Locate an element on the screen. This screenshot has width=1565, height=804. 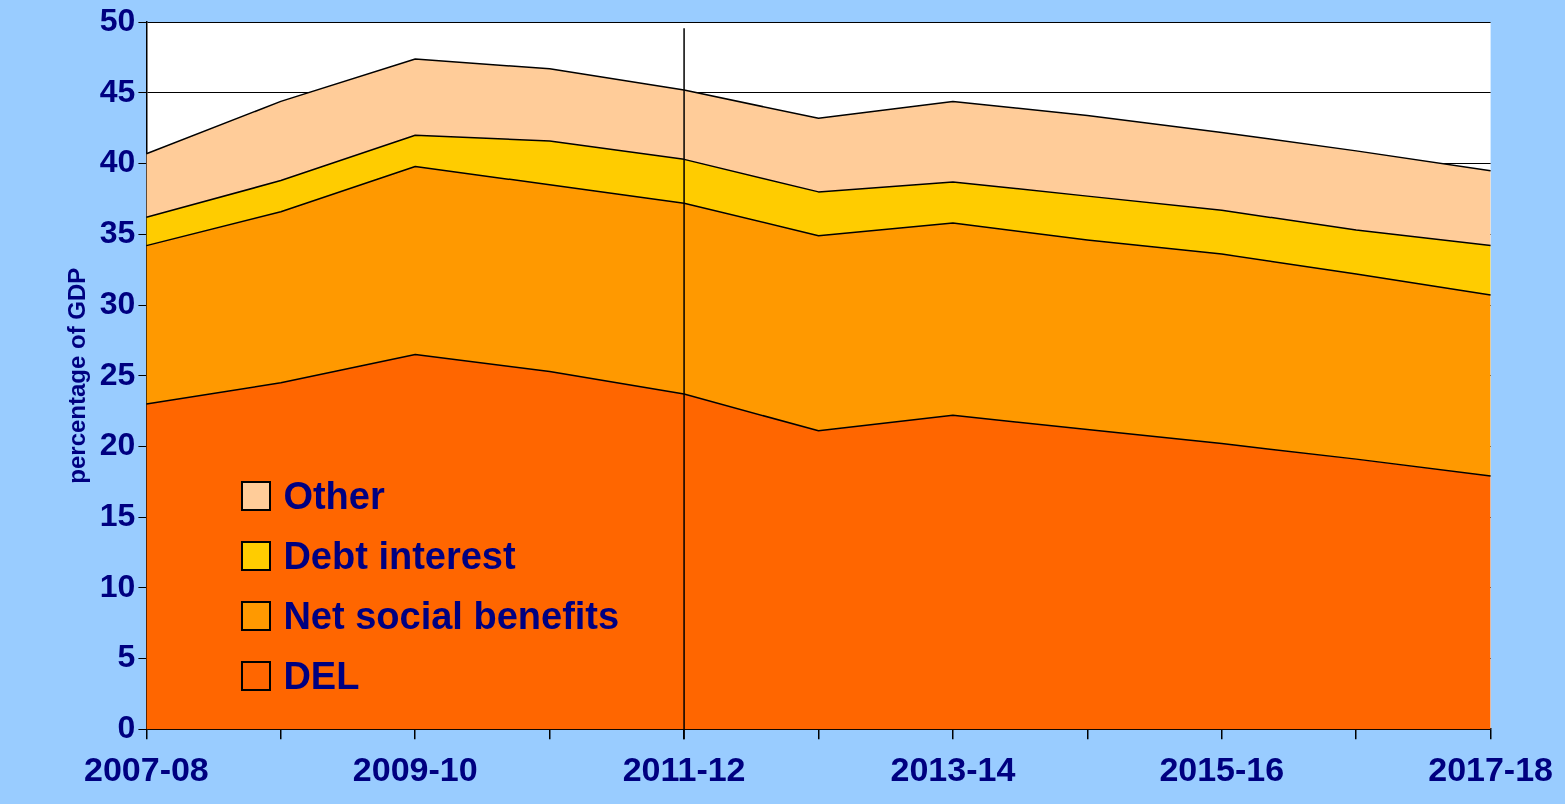
y-tick-label: 0 is located at coordinates (126, 727).